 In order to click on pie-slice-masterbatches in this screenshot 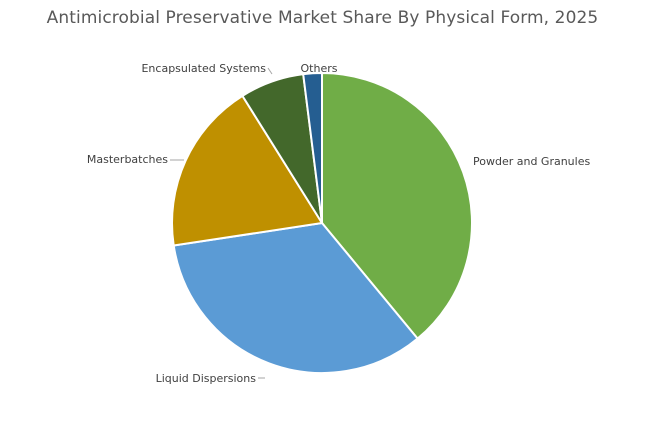, I will do `click(247, 170)`.